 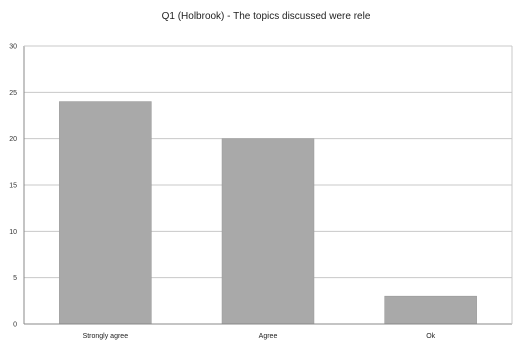 What do you see at coordinates (15, 278) in the screenshot?
I see `y-tick-label: 5` at bounding box center [15, 278].